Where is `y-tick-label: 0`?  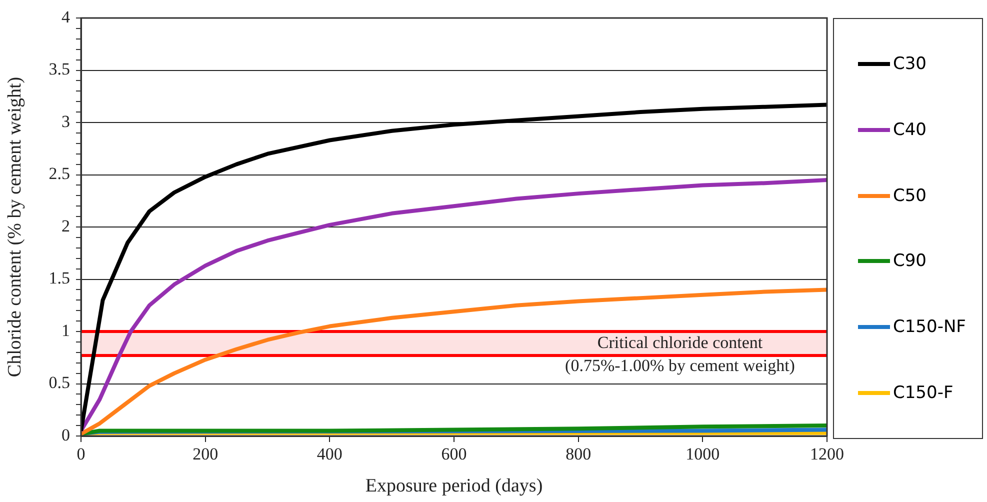 y-tick-label: 0 is located at coordinates (66, 434).